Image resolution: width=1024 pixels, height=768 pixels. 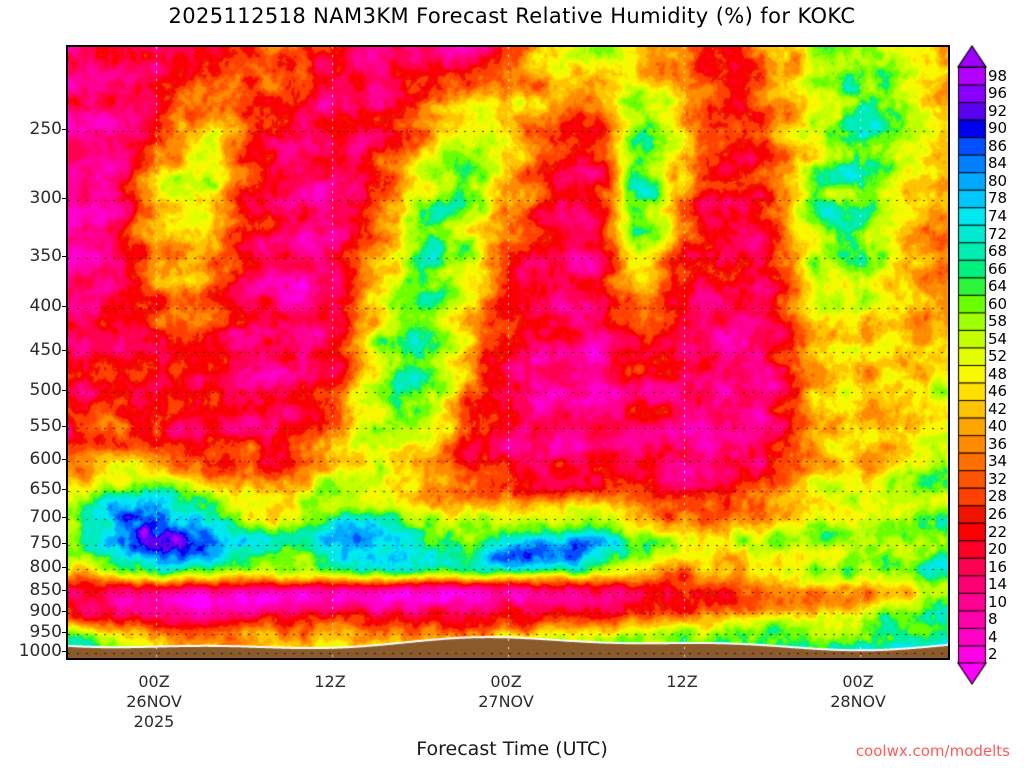 I want to click on colorbar-tick-label: 32, so click(x=998, y=478).